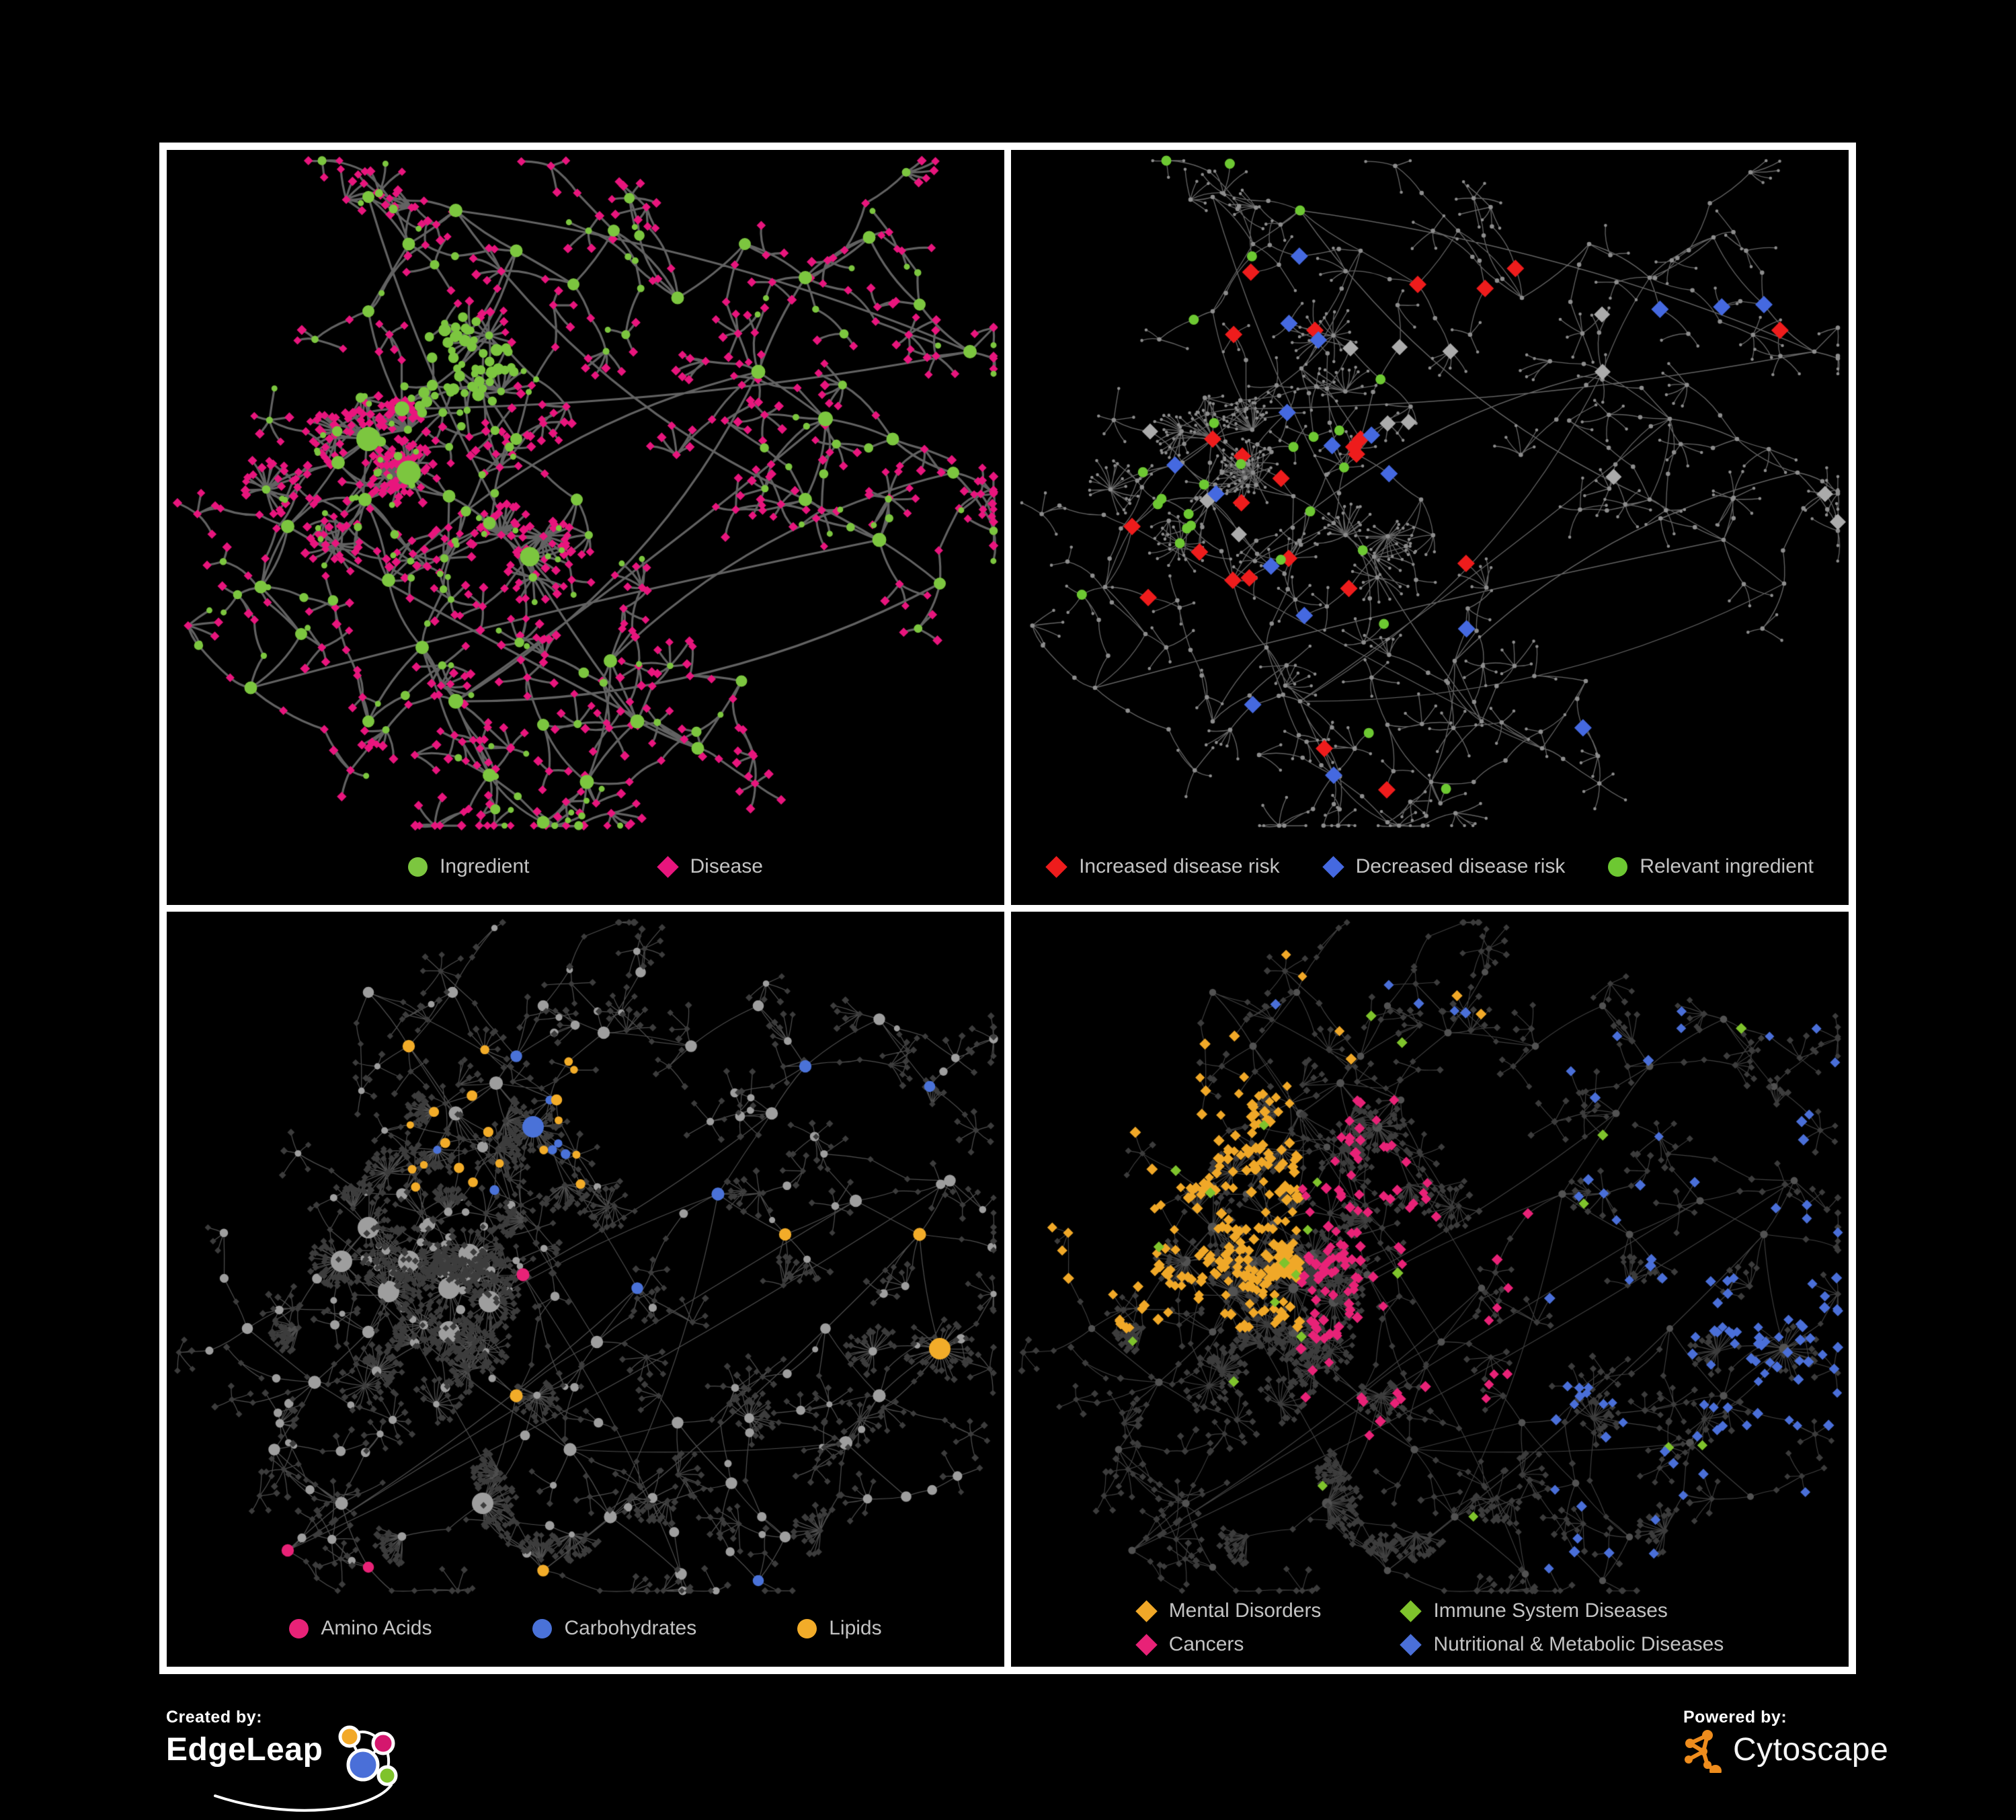 The image size is (2016, 1820). I want to click on legend-item: Carbohydrates, so click(614, 1628).